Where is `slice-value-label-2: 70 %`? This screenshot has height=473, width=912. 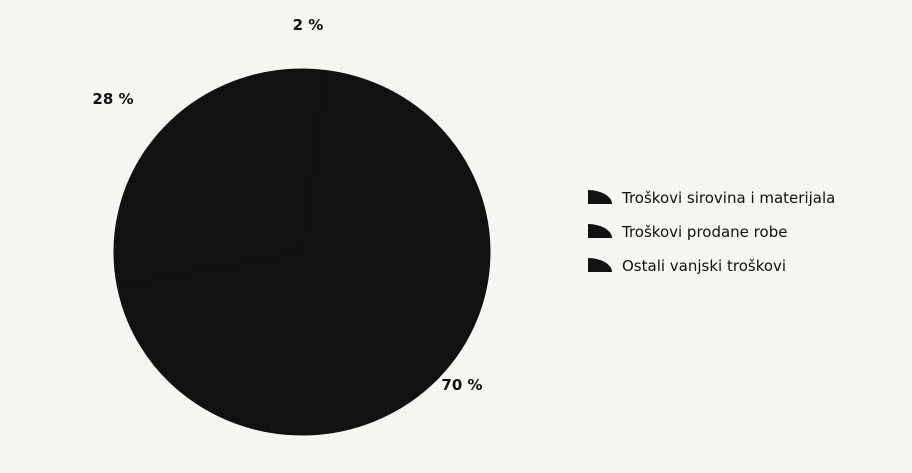 slice-value-label-2: 70 % is located at coordinates (461, 385).